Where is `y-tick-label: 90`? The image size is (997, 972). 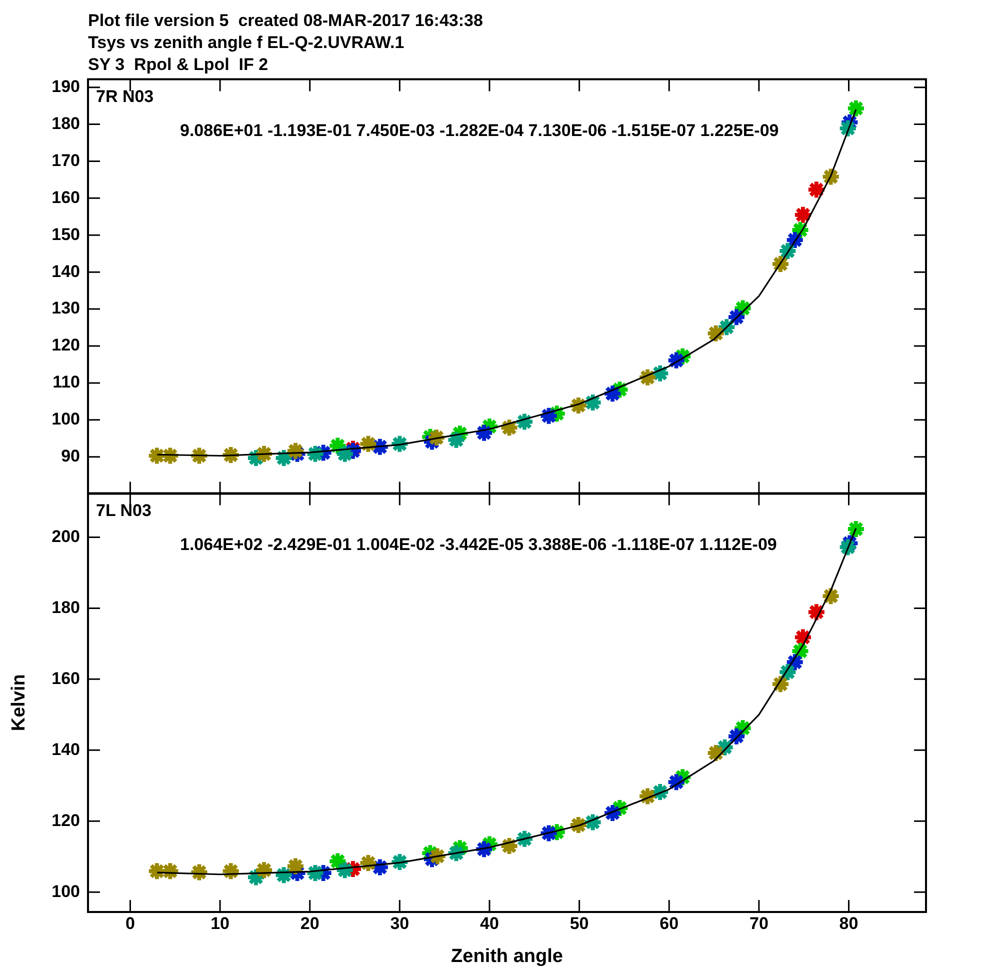 y-tick-label: 90 is located at coordinates (70, 456).